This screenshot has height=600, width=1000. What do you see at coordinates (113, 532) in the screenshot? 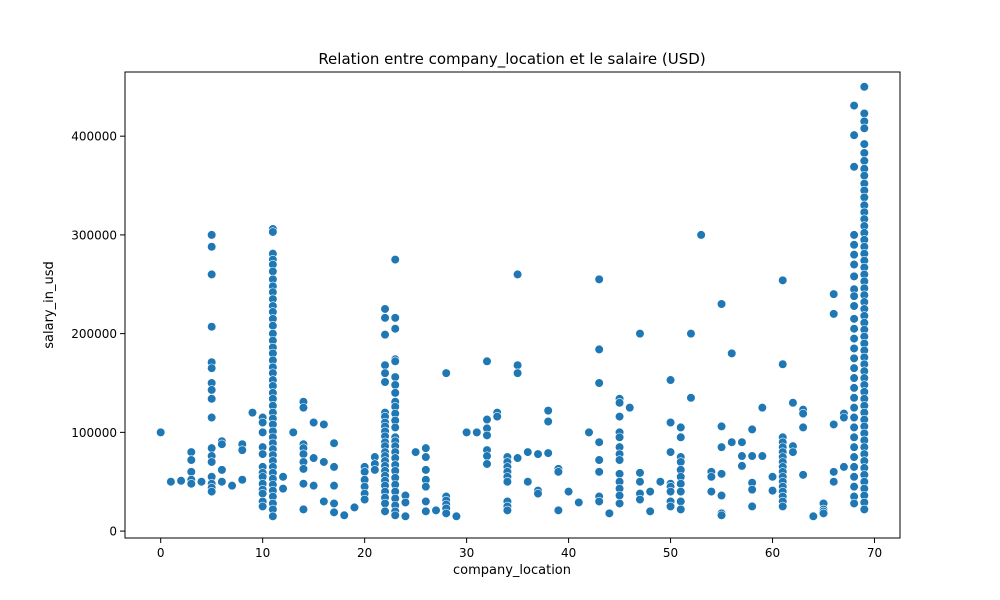
I see `y-tick-label: 0` at bounding box center [113, 532].